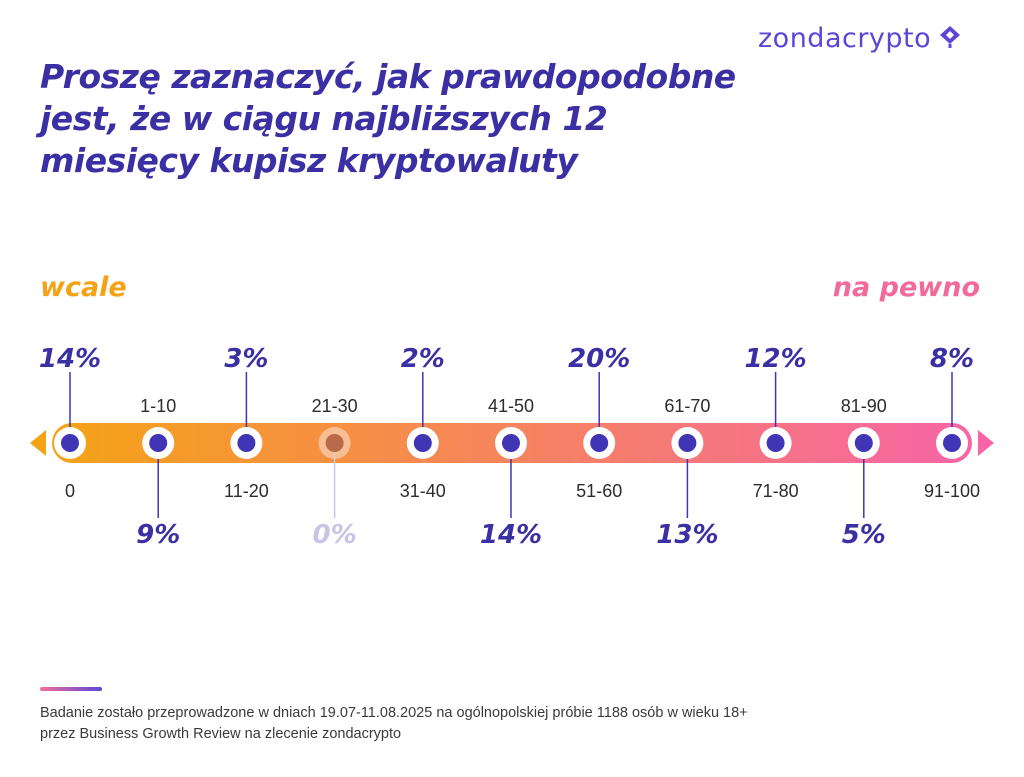 The width and height of the screenshot is (1024, 777). Describe the element at coordinates (845, 38) in the screenshot. I see `logo-text: zondacrypto` at that location.